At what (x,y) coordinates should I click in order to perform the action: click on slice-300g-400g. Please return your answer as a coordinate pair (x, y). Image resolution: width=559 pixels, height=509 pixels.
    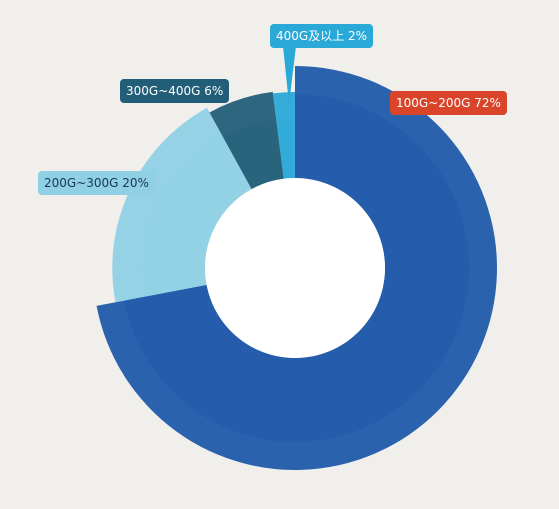
    Looking at the image, I should click on (246, 140).